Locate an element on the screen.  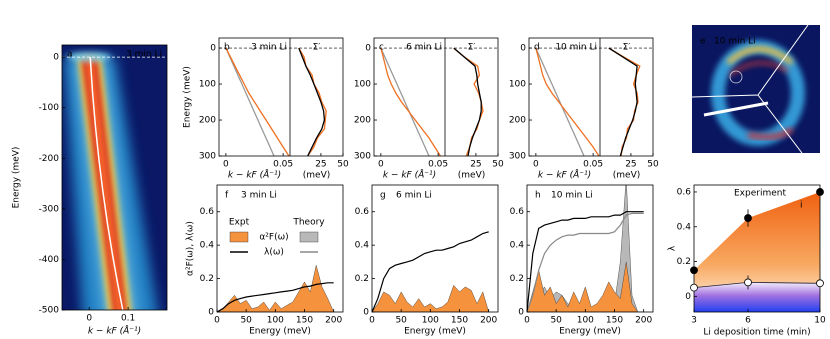
x-tick-label: 0.1 is located at coordinates (128, 319).